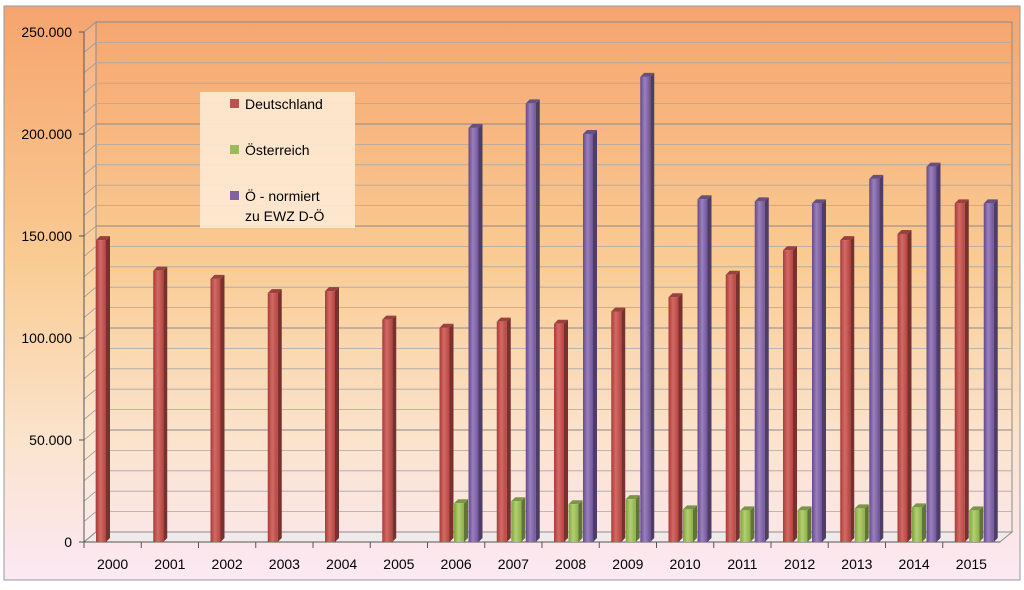 The image size is (1024, 590). I want to click on bar-1-2013, so click(861, 523).